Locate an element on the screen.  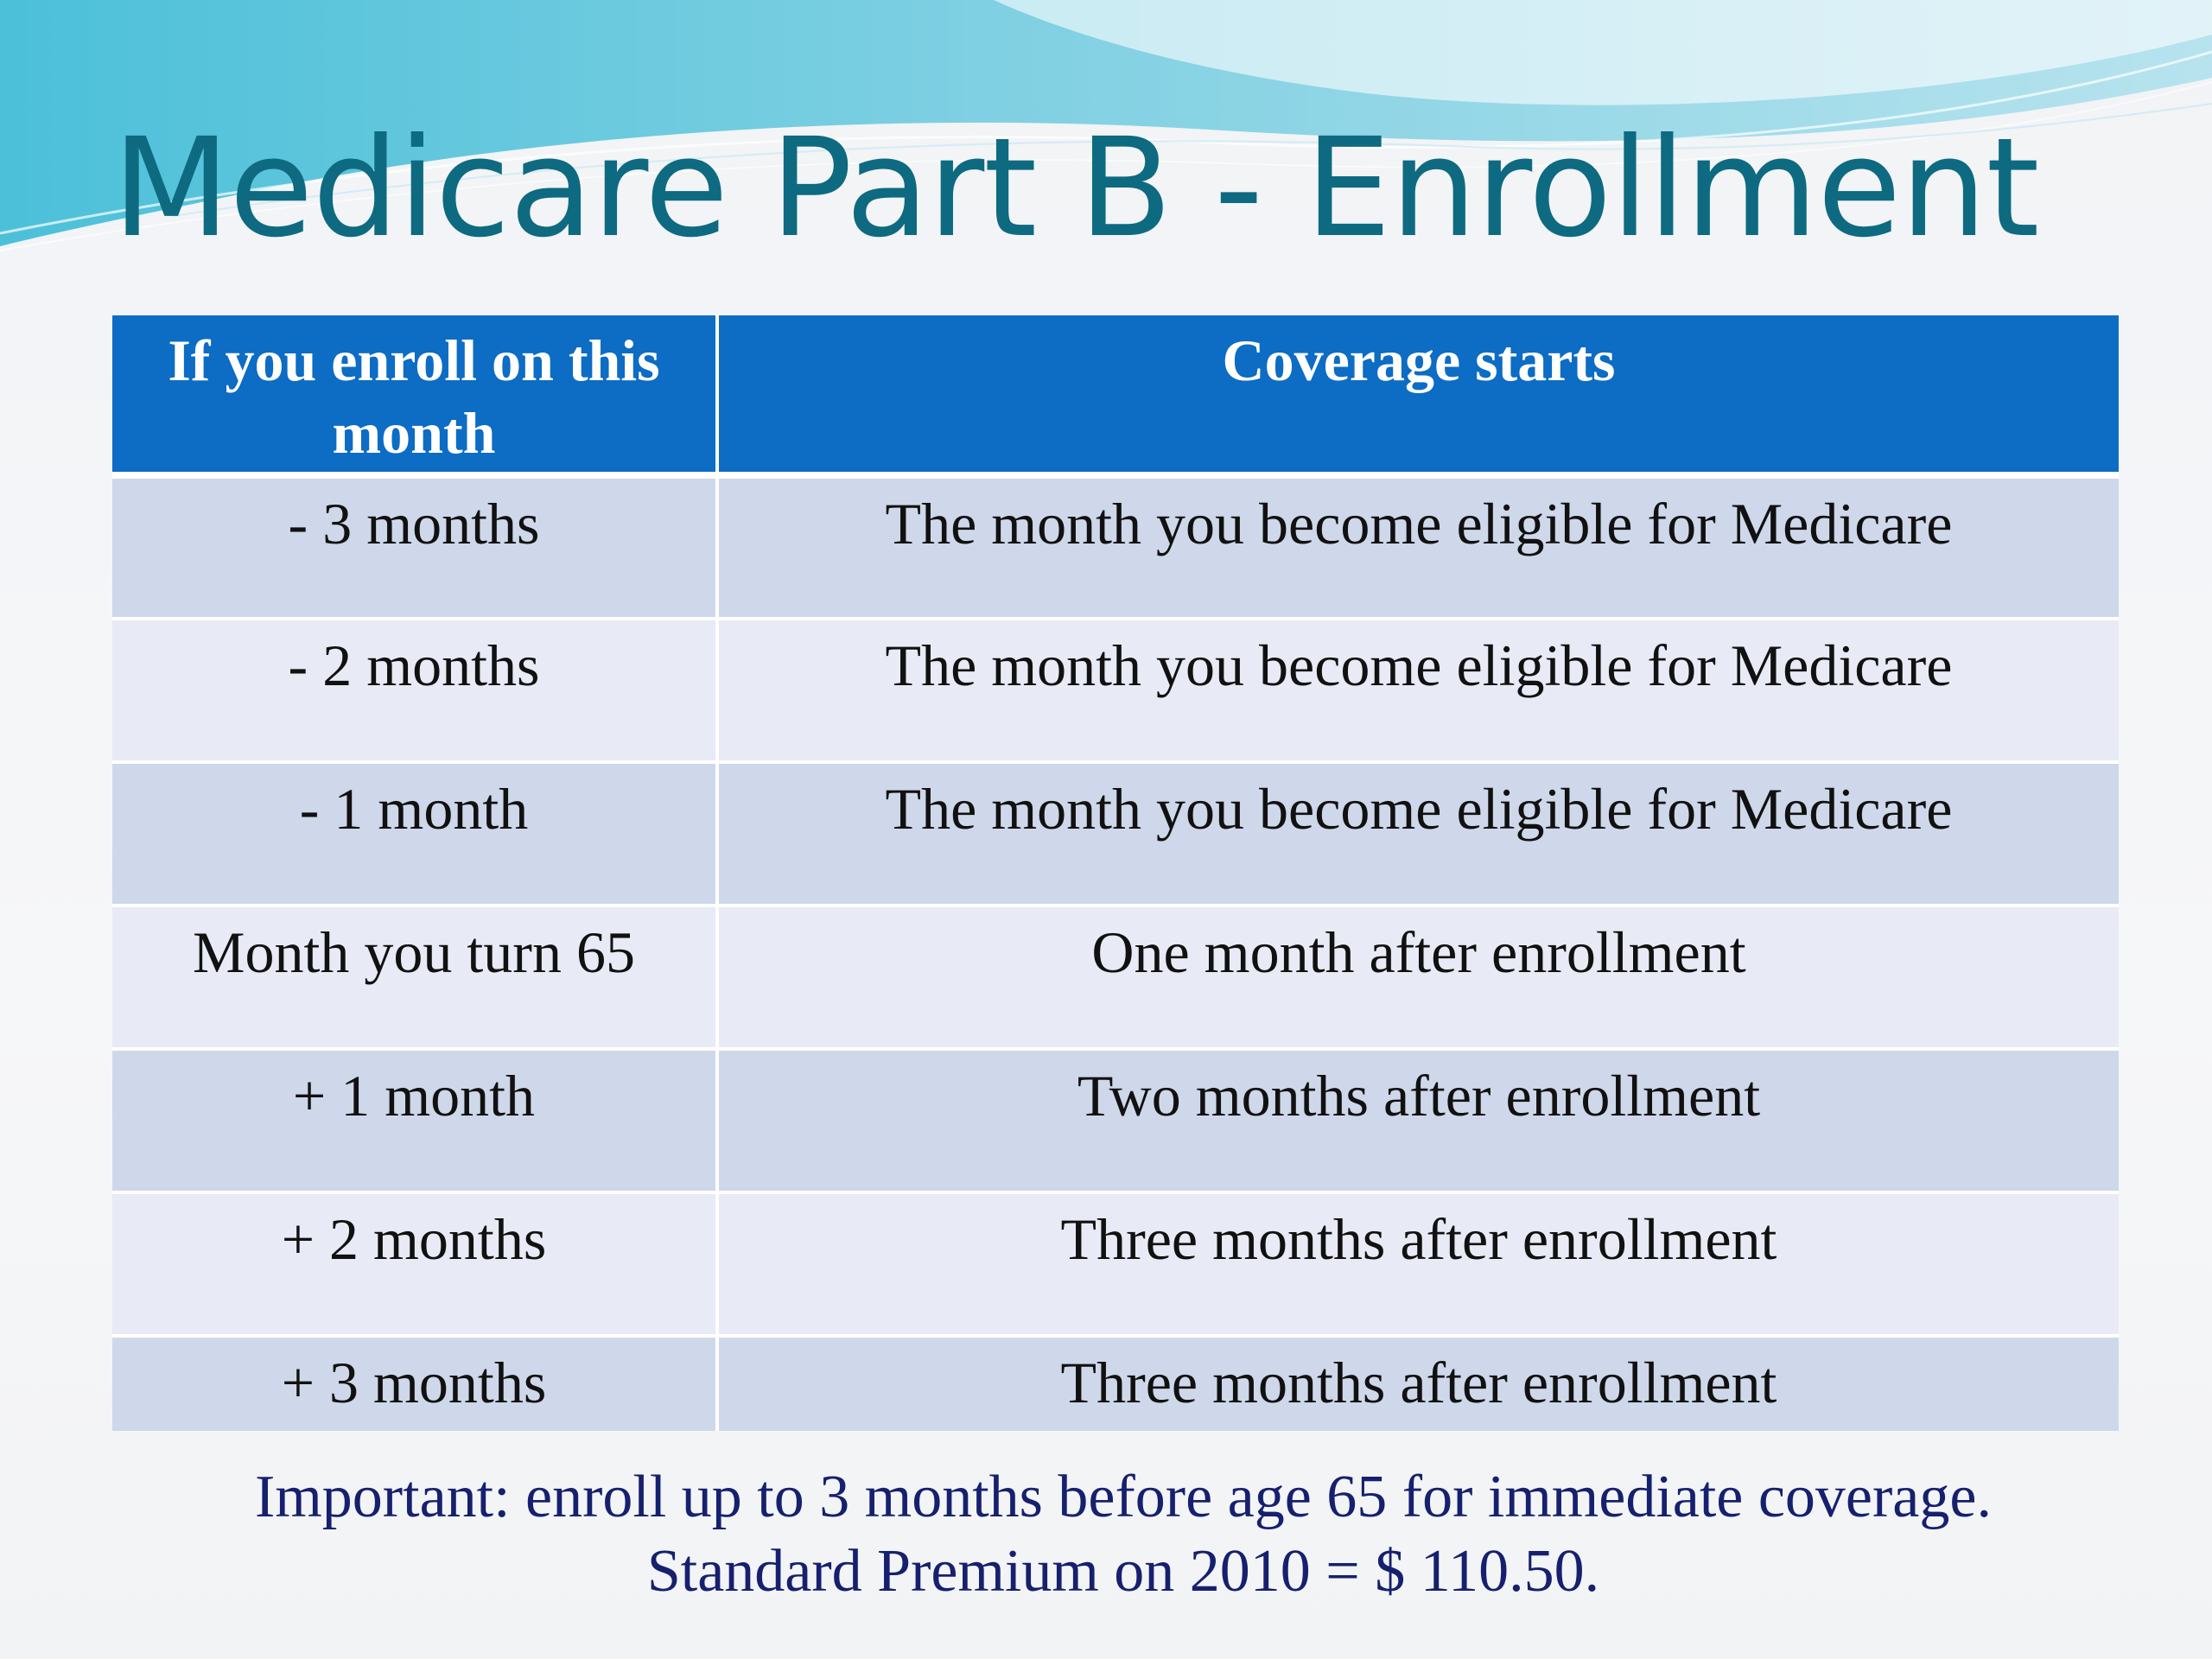
header-coverage-starts: Coverage starts is located at coordinates (1418, 397).